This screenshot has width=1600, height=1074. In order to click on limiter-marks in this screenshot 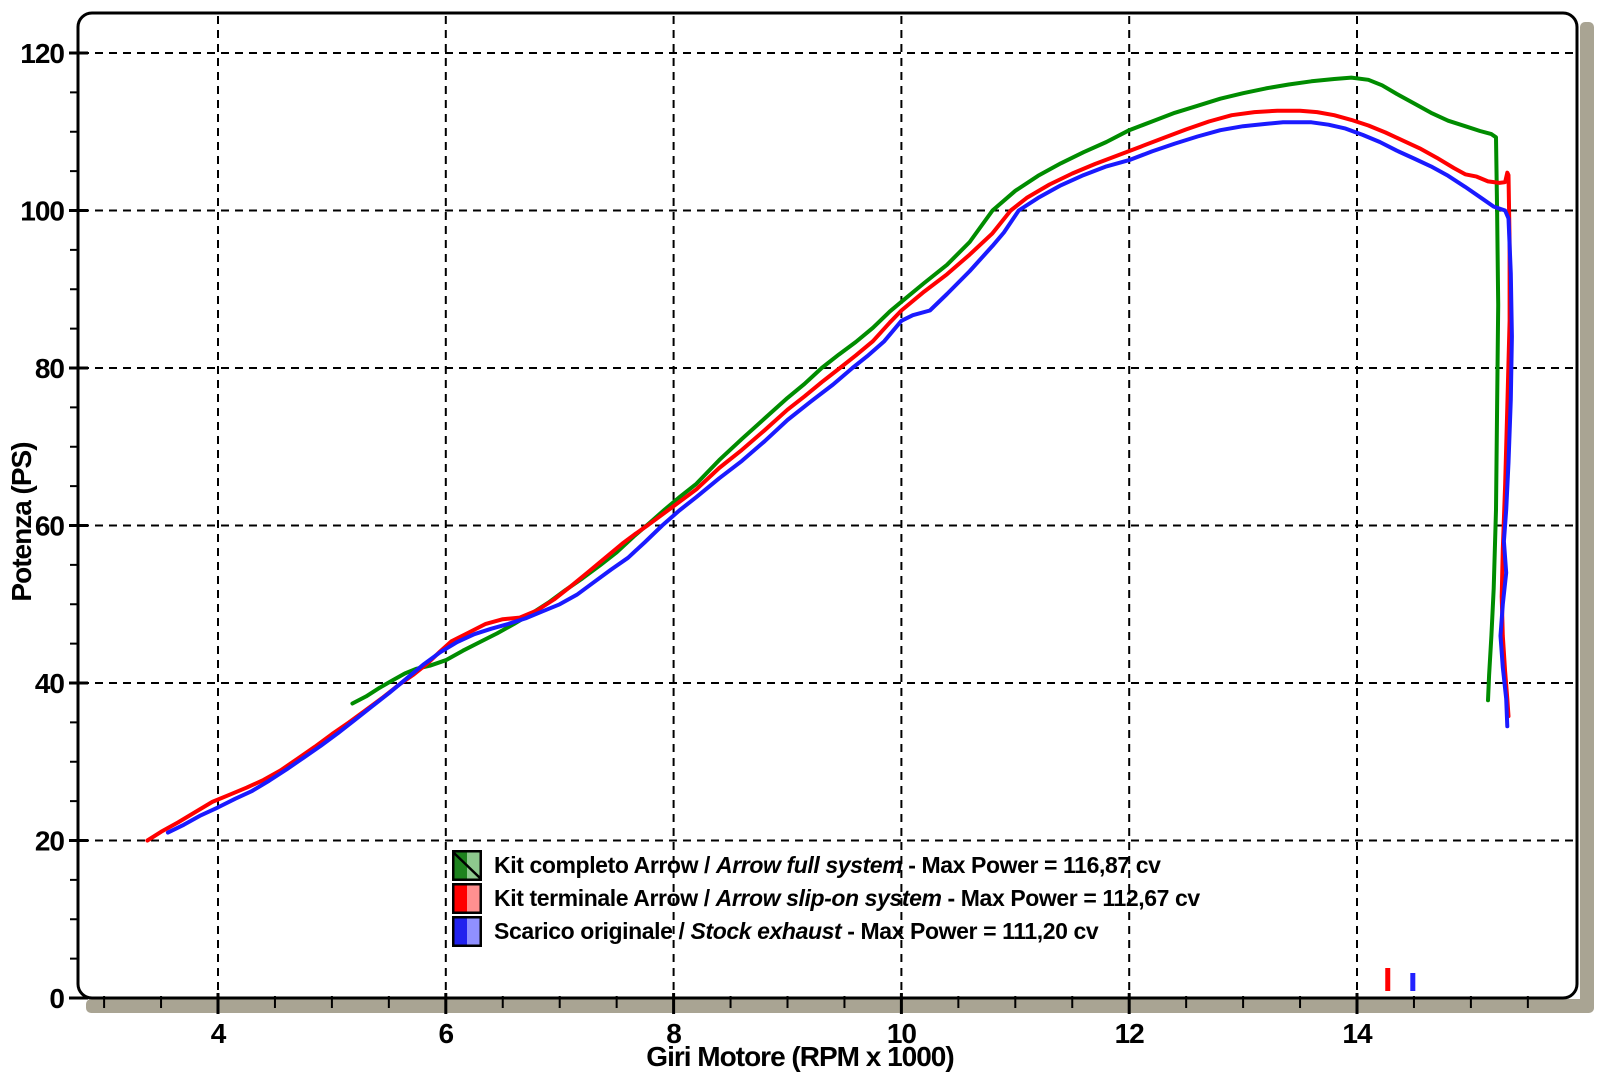, I will do `click(1400, 979)`.